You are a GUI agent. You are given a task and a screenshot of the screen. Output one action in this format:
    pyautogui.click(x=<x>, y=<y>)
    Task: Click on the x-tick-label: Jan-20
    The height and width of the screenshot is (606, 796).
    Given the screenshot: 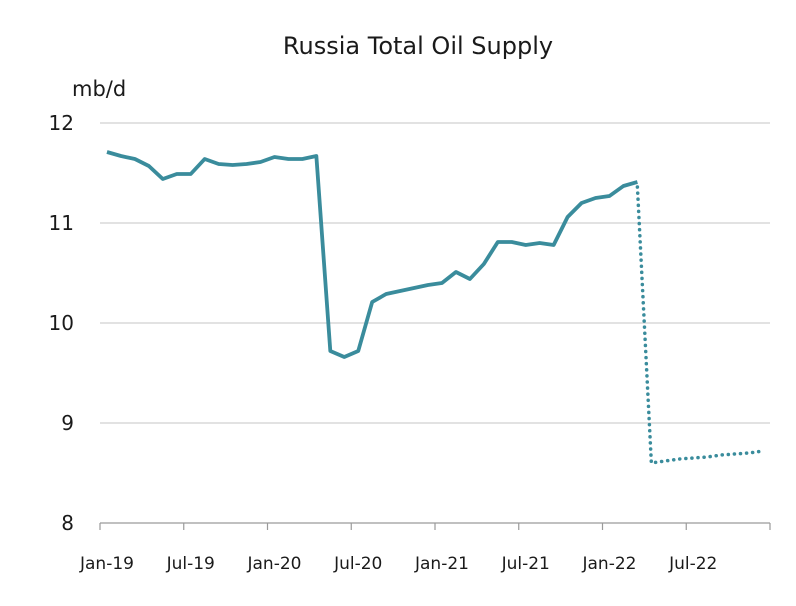 What is the action you would take?
    pyautogui.click(x=273, y=564)
    